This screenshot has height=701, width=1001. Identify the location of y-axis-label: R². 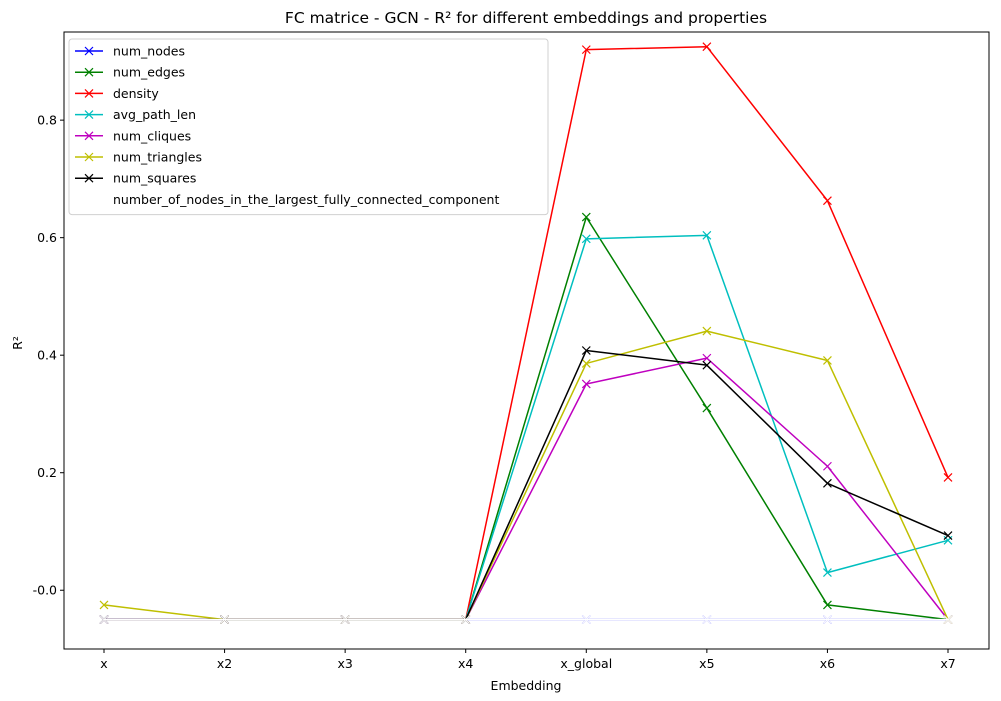
(17, 343).